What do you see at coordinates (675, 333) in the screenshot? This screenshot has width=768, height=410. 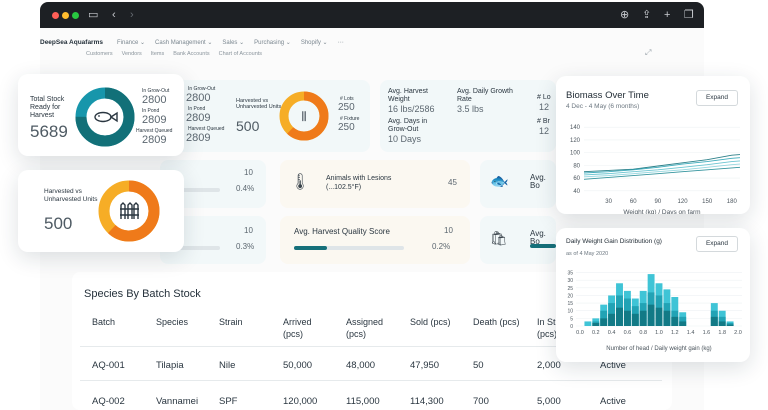 I see `x-tick-label: 1.2` at bounding box center [675, 333].